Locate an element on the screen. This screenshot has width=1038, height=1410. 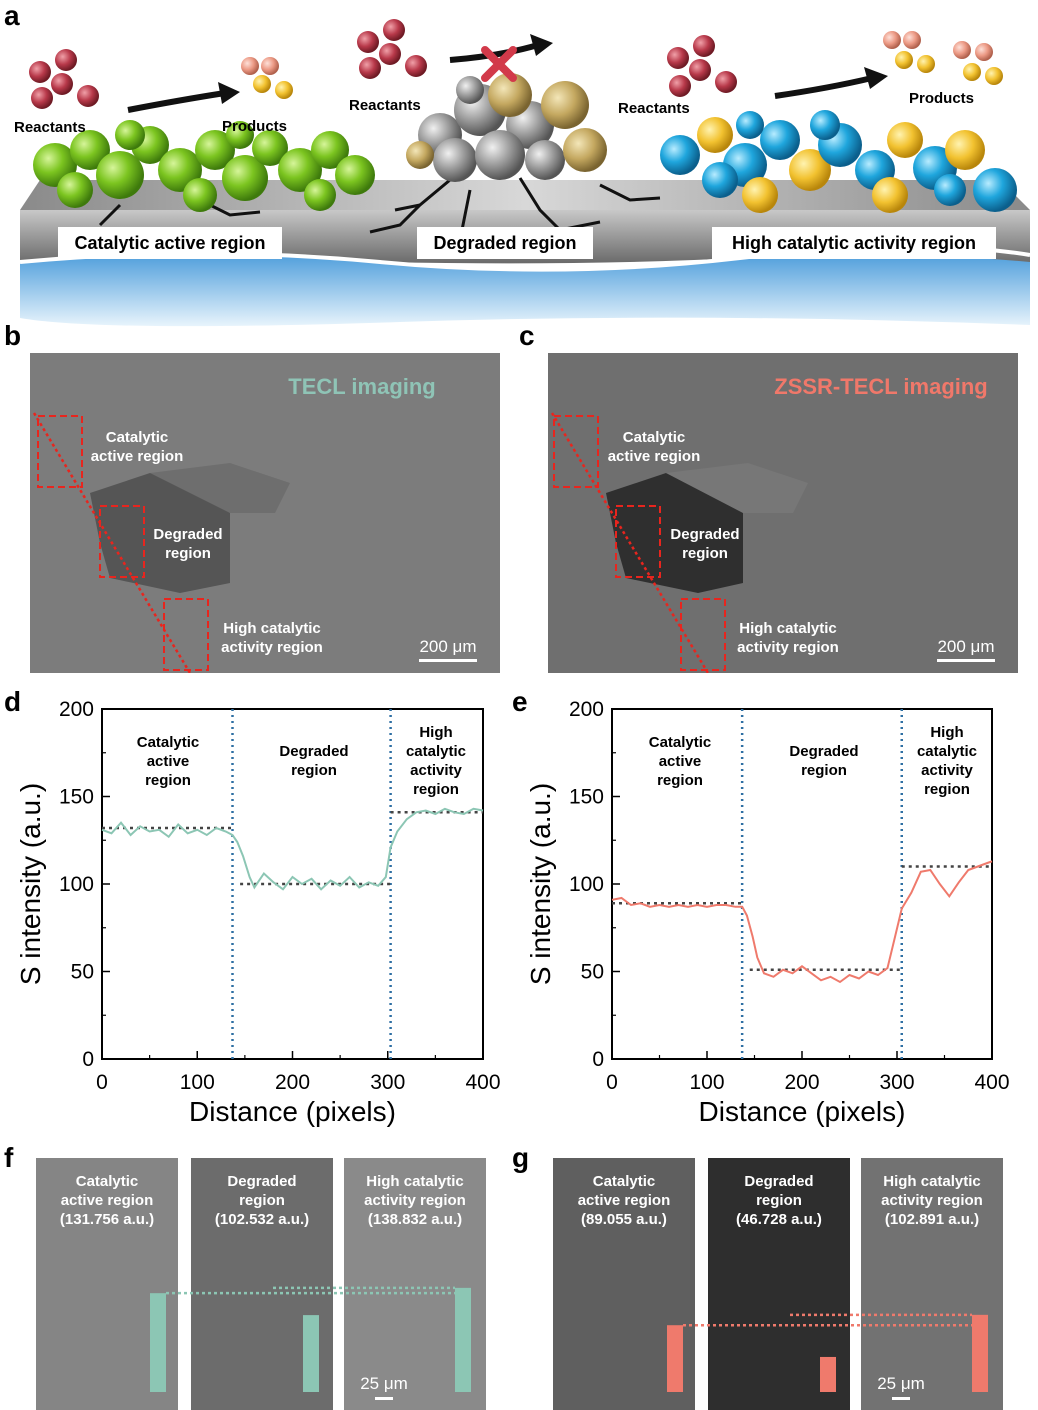
reactant-cluster-right is located at coordinates (702, 66).